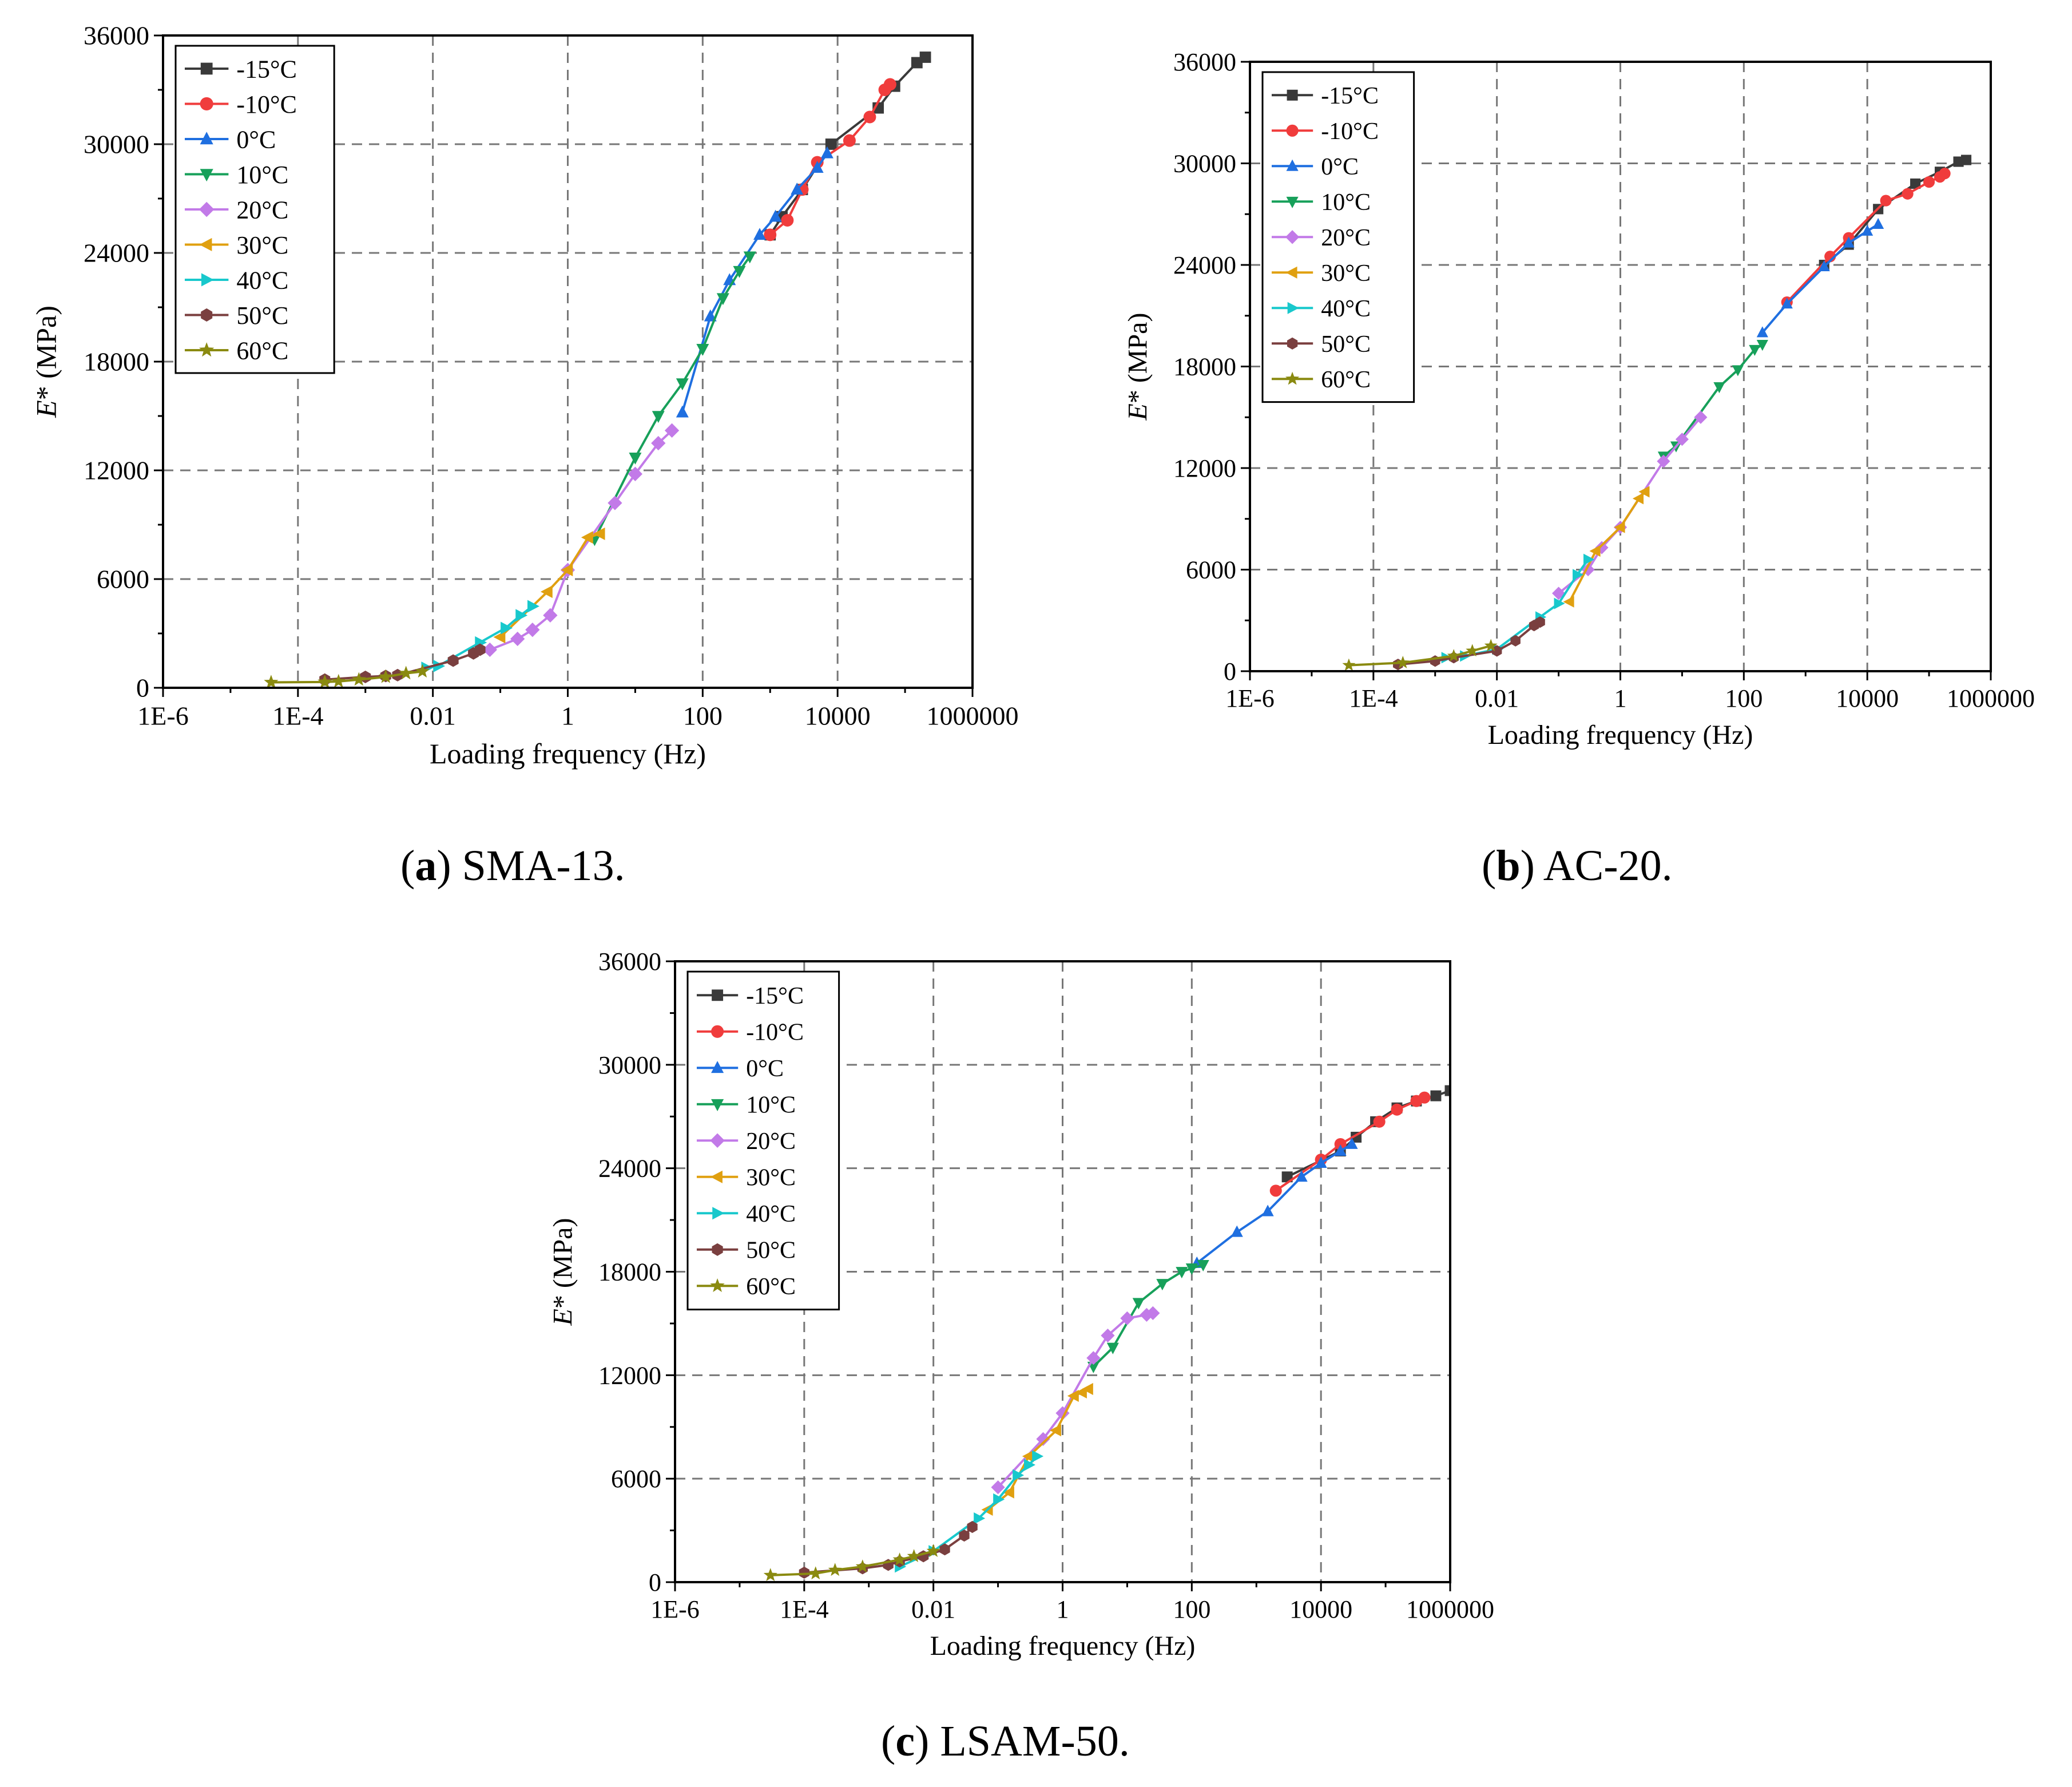 The height and width of the screenshot is (1787, 2072). What do you see at coordinates (1005, 1741) in the screenshot?
I see `caption-c: (c) LSAM-50.` at bounding box center [1005, 1741].